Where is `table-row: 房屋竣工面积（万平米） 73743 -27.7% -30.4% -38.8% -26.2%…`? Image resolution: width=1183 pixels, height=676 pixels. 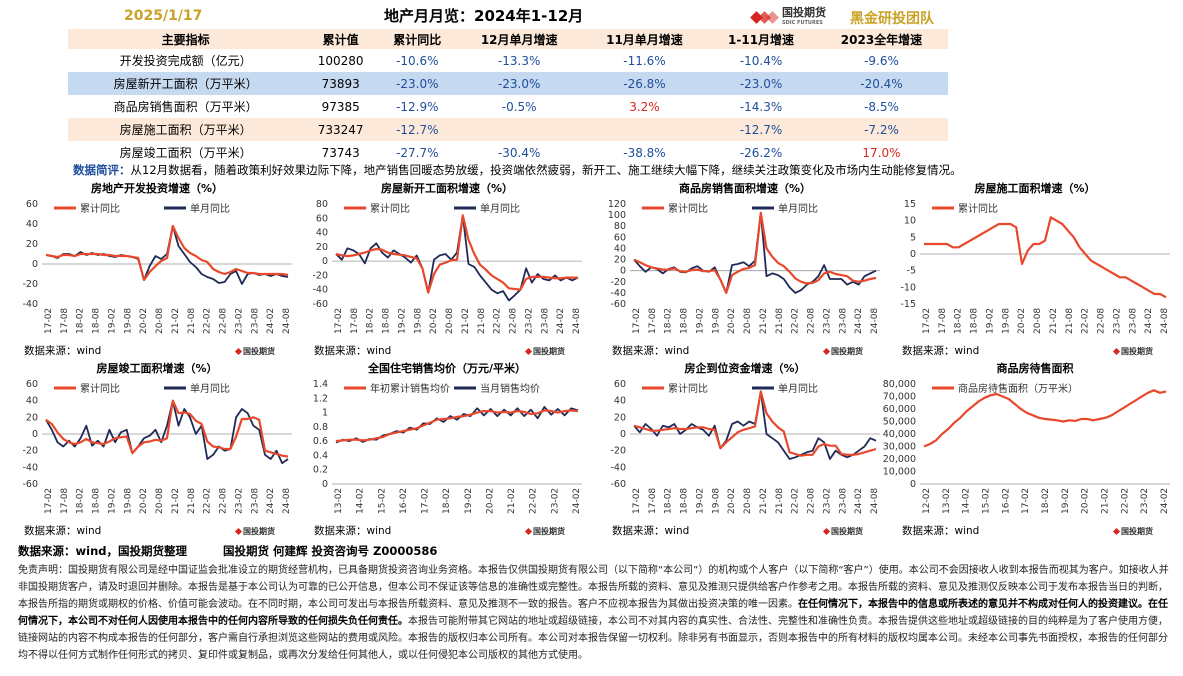
table-row: 房屋竣工面积（万平米） 73743 -27.7% -30.4% -38.8% -26.2%… is located at coordinates (508, 152).